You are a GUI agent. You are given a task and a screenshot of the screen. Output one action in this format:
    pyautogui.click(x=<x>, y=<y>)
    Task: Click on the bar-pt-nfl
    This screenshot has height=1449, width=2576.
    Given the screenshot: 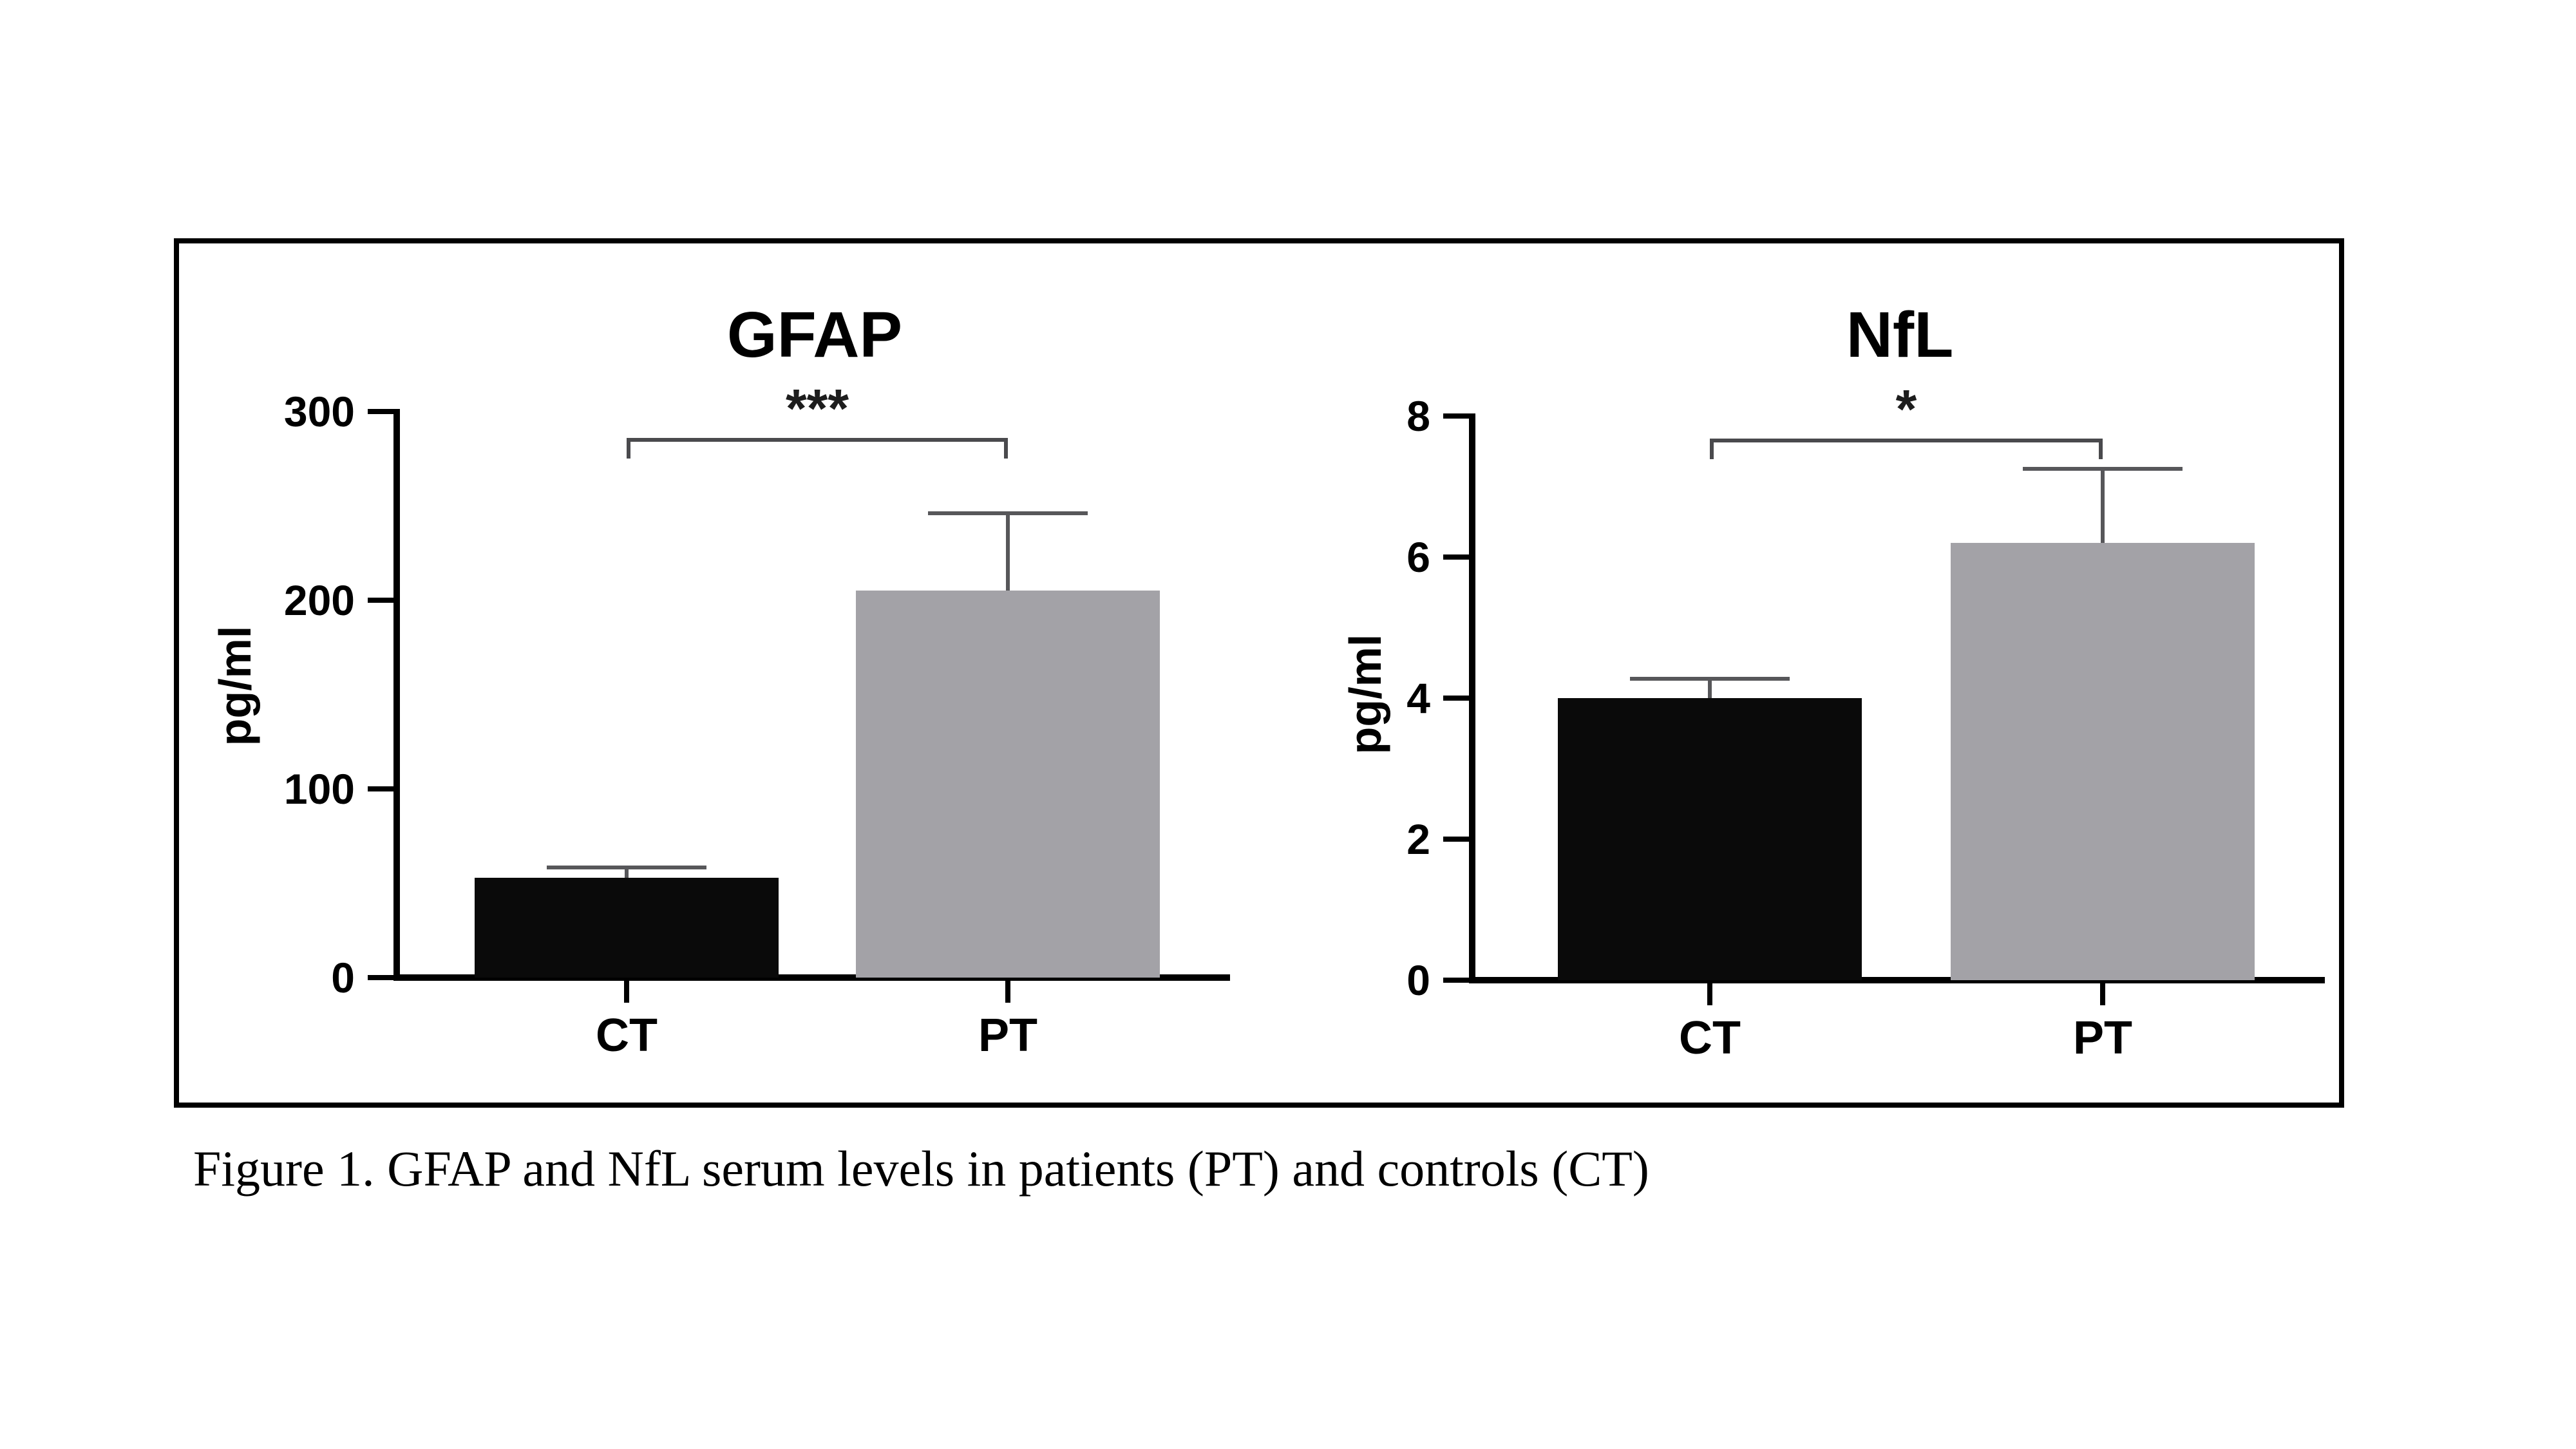 What is the action you would take?
    pyautogui.click(x=2103, y=761)
    